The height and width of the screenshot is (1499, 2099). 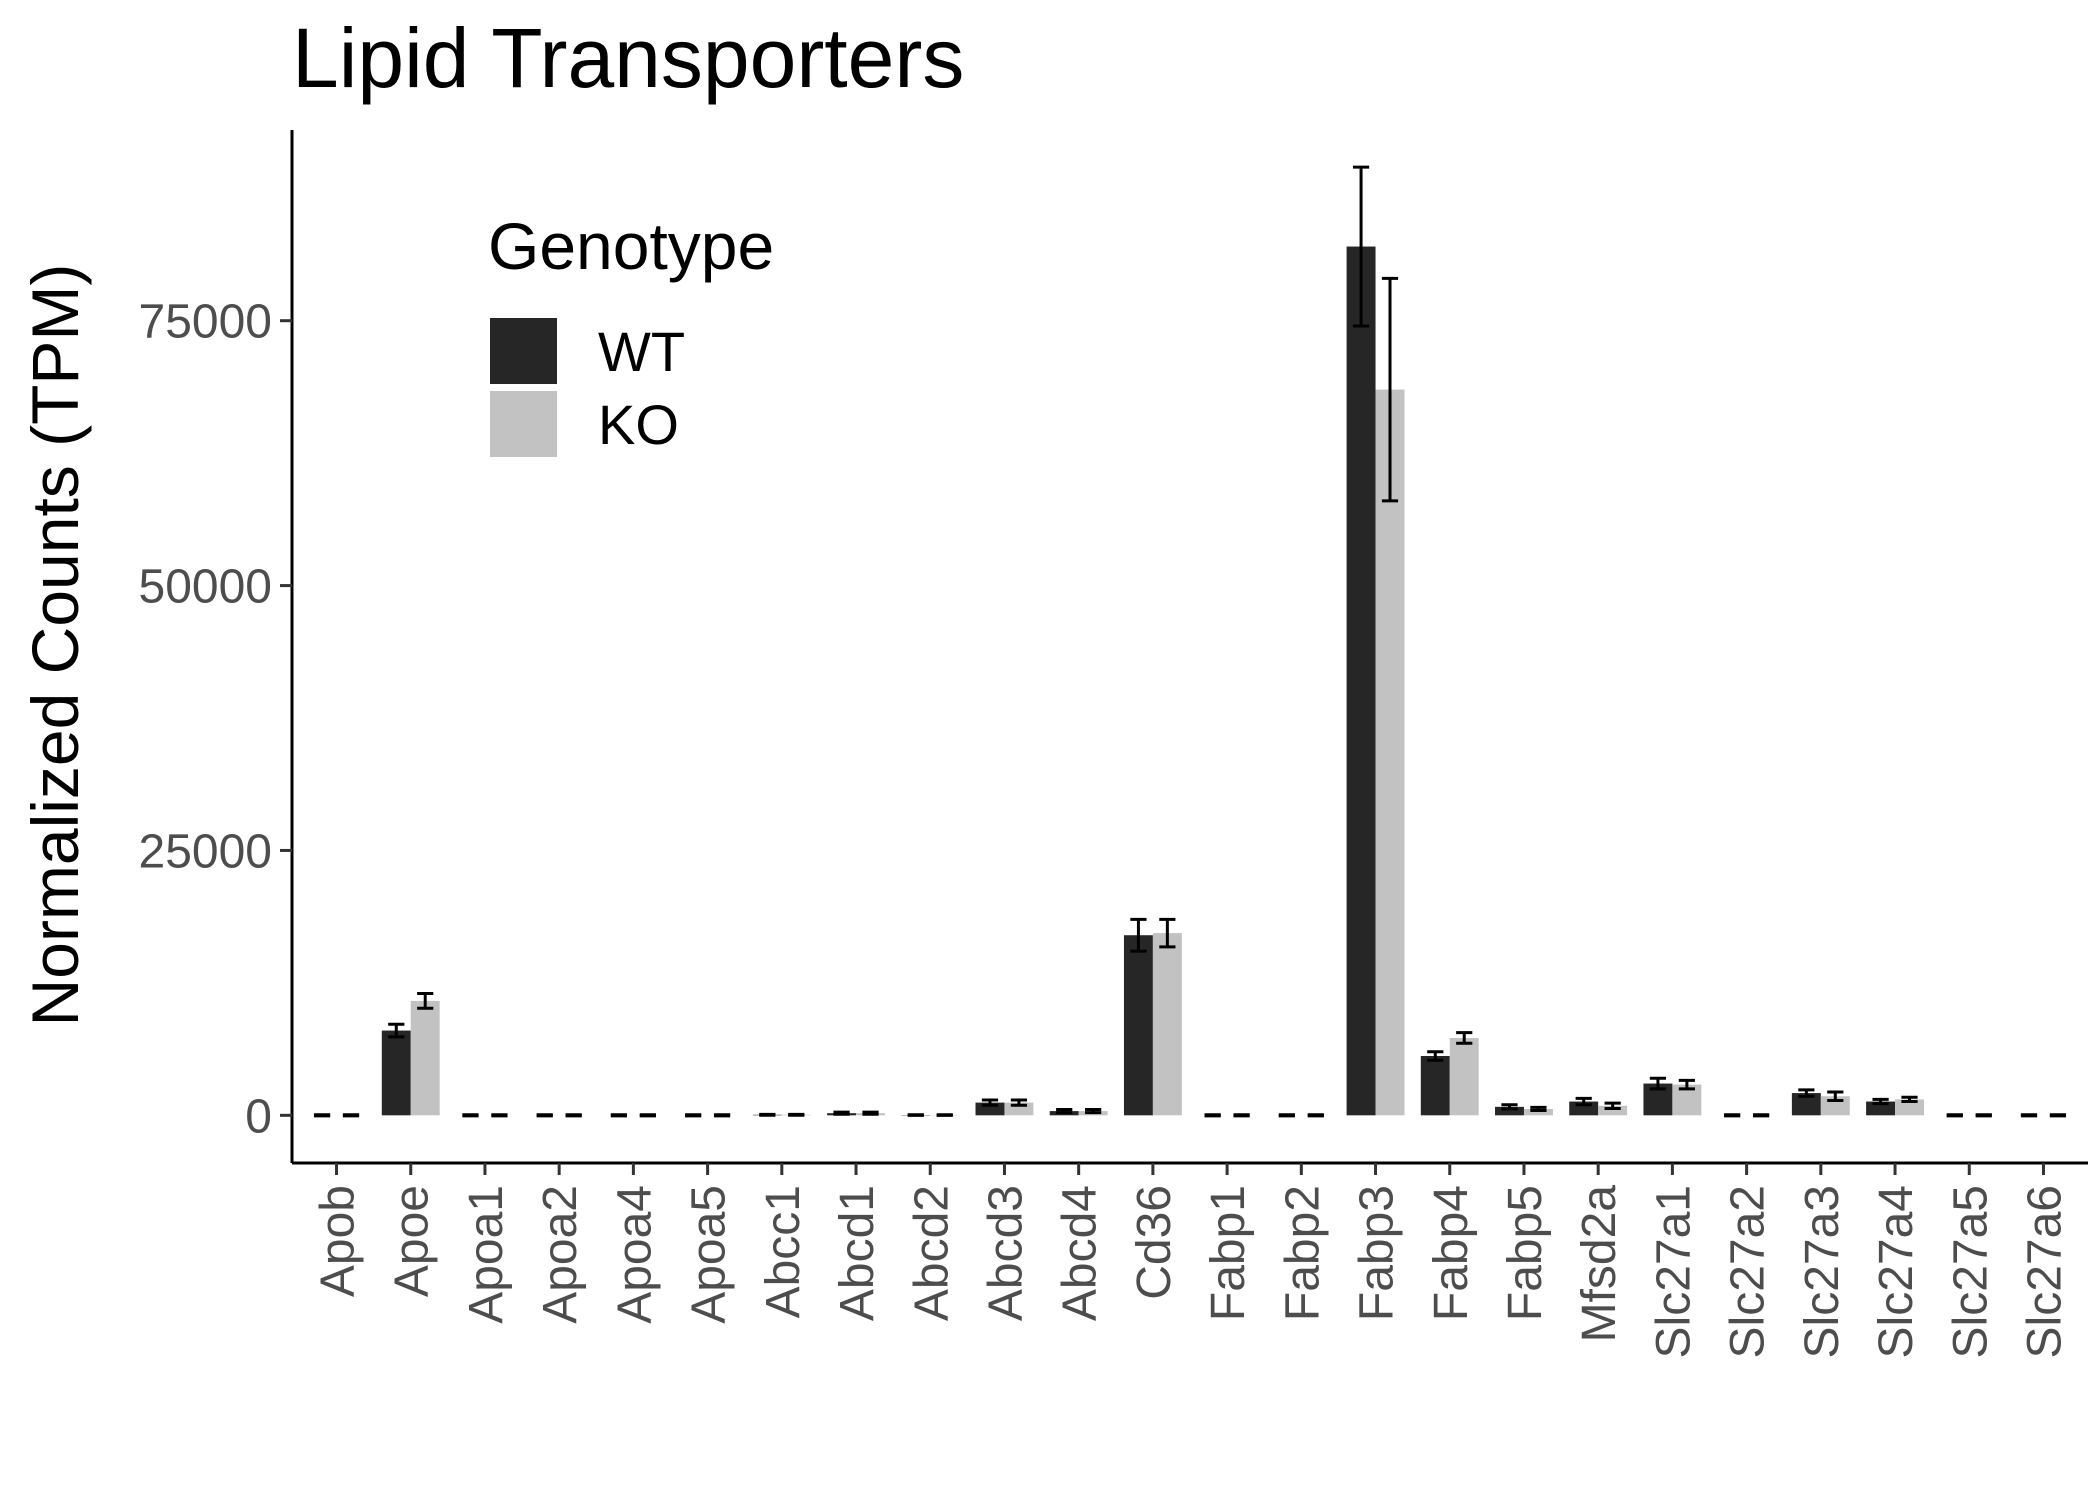 What do you see at coordinates (1880, 1101) in the screenshot?
I see `errorbar-wt-slc27a4` at bounding box center [1880, 1101].